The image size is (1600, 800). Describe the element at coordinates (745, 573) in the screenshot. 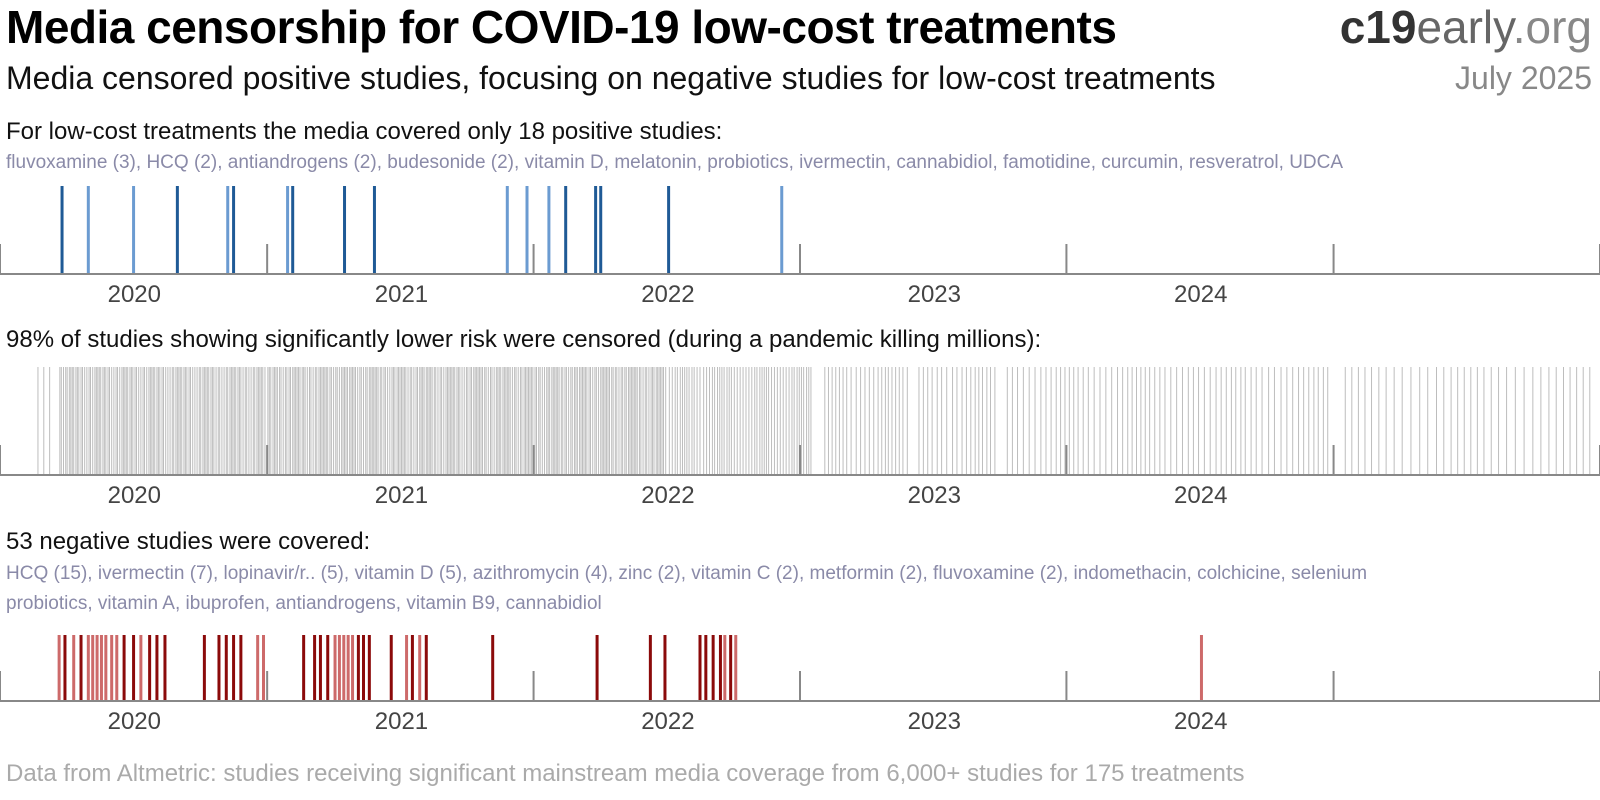

I see `treatment-label: vitamin C (2)` at that location.